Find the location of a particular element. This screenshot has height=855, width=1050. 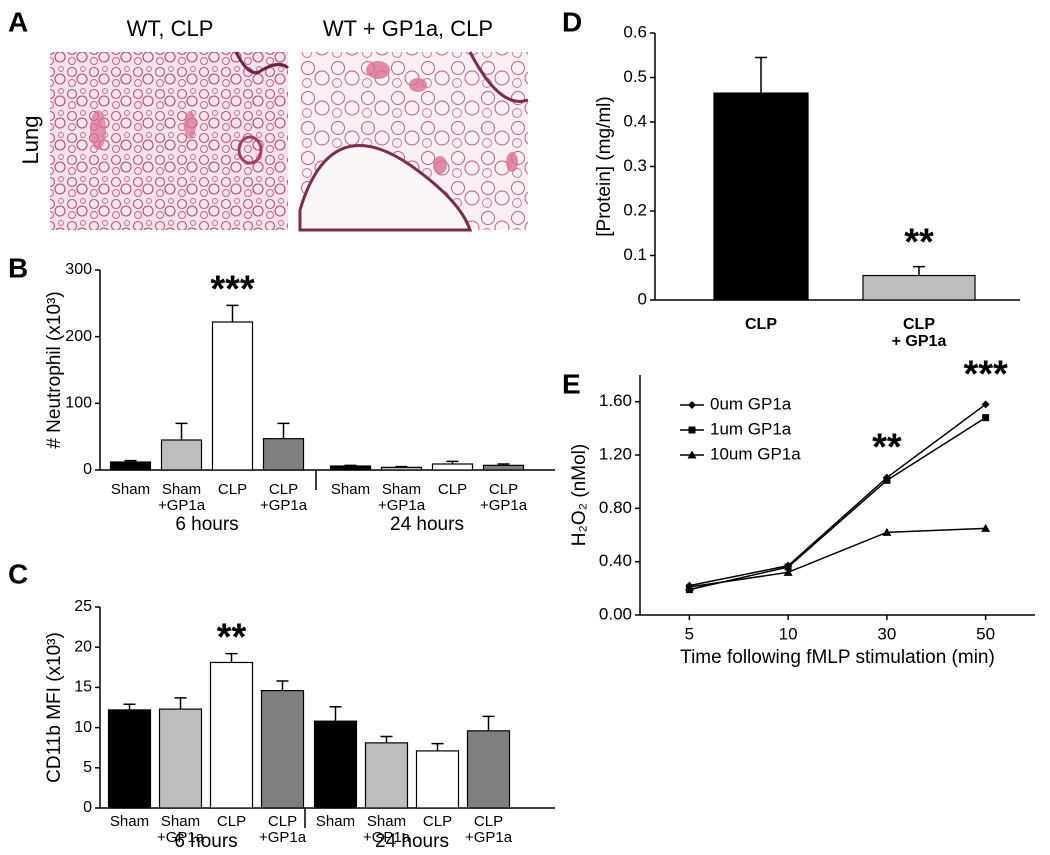

y-tick-label: 0.2 is located at coordinates (635, 209).